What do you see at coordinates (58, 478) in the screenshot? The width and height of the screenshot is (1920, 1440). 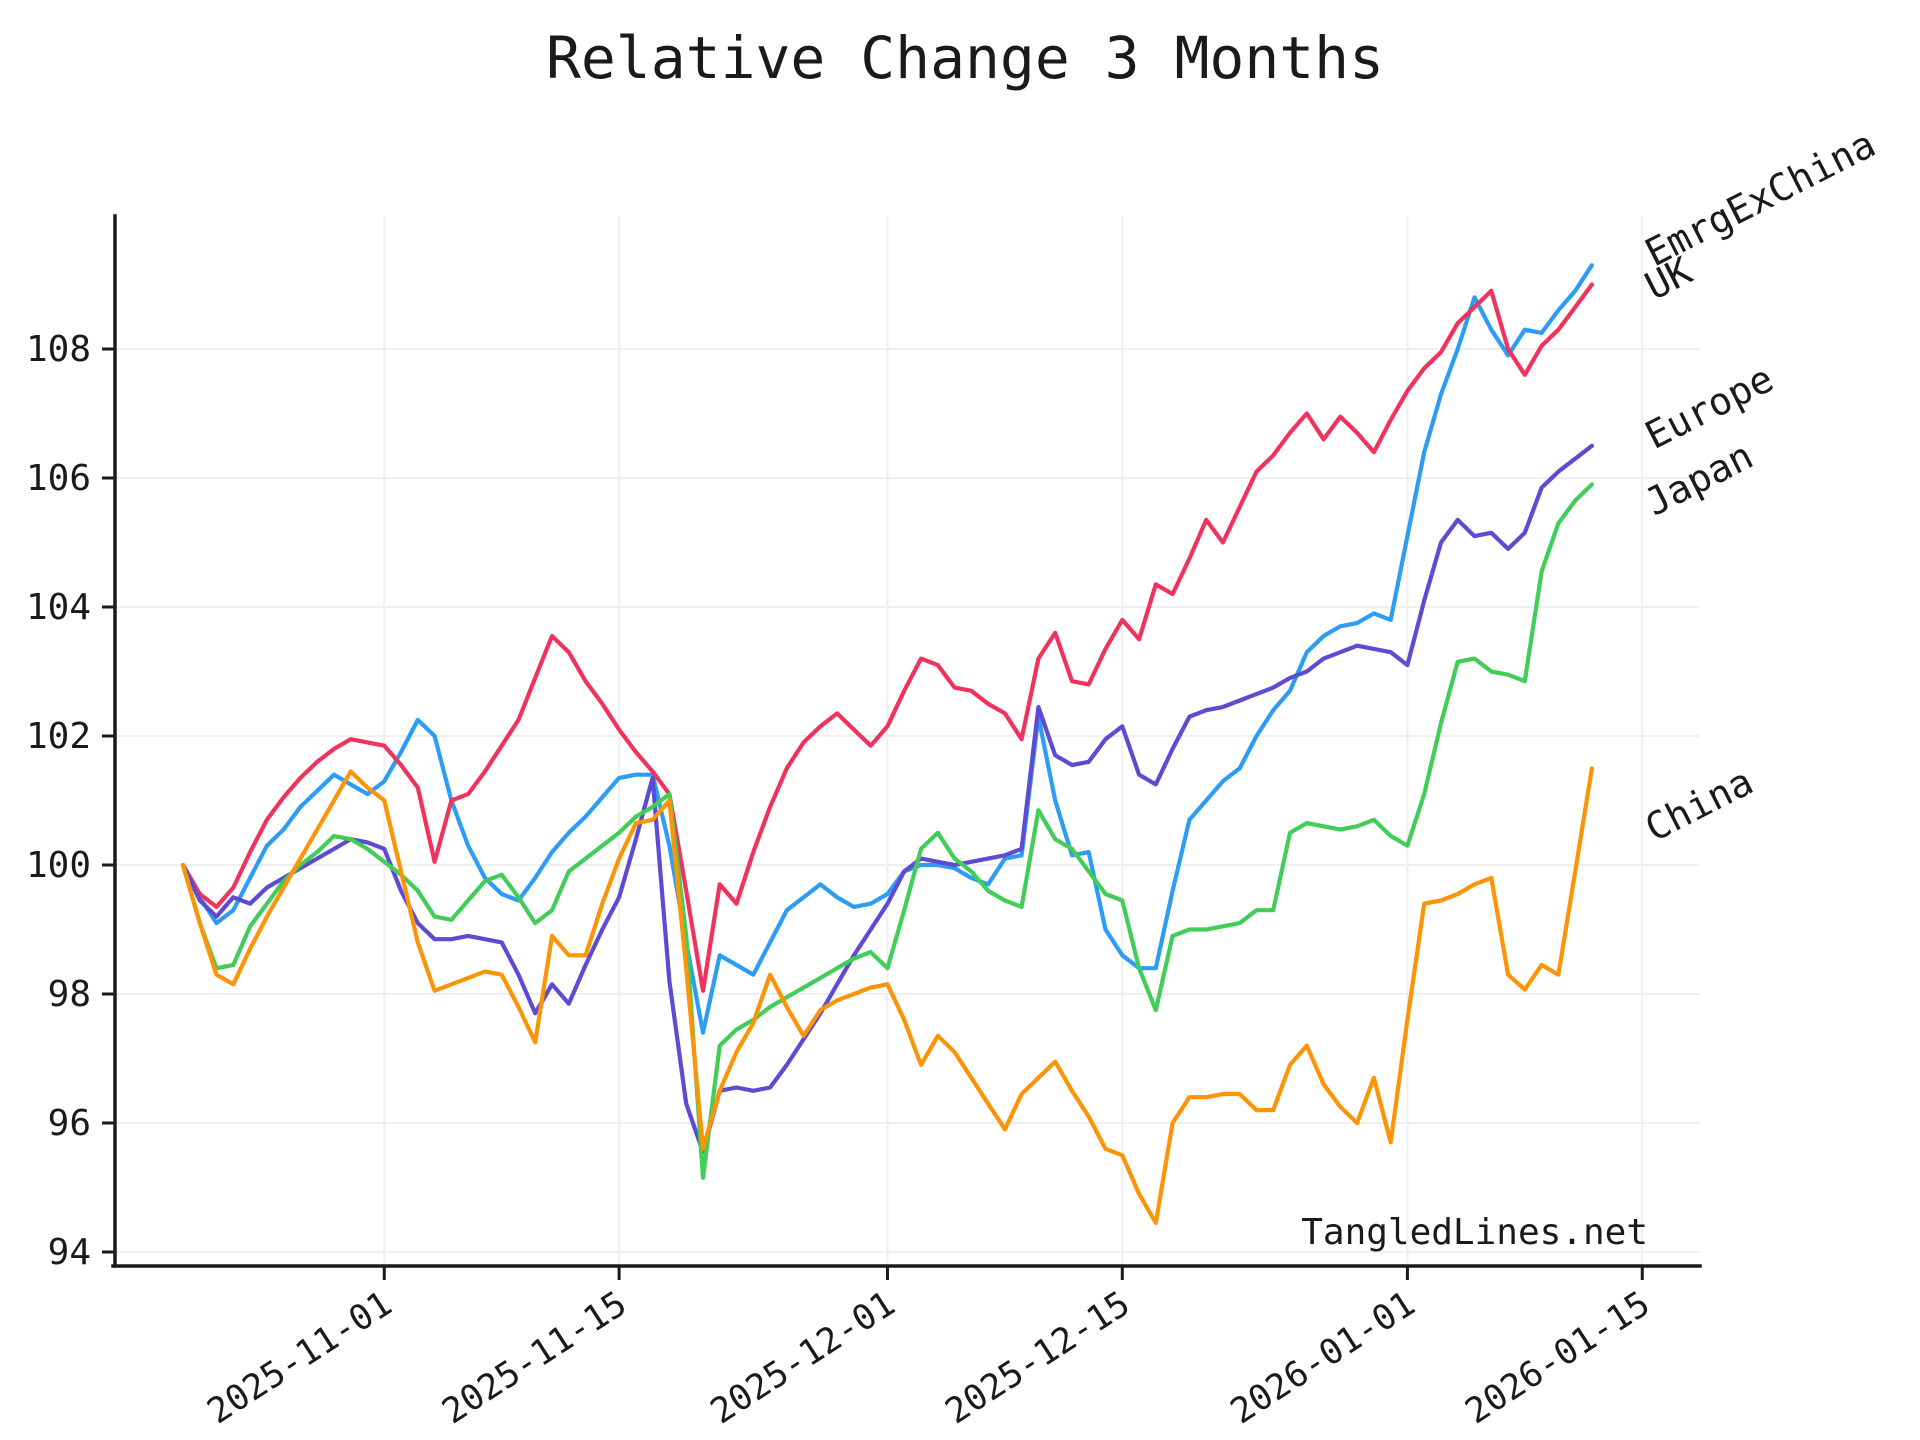 I see `y-tick-label: 106` at bounding box center [58, 478].